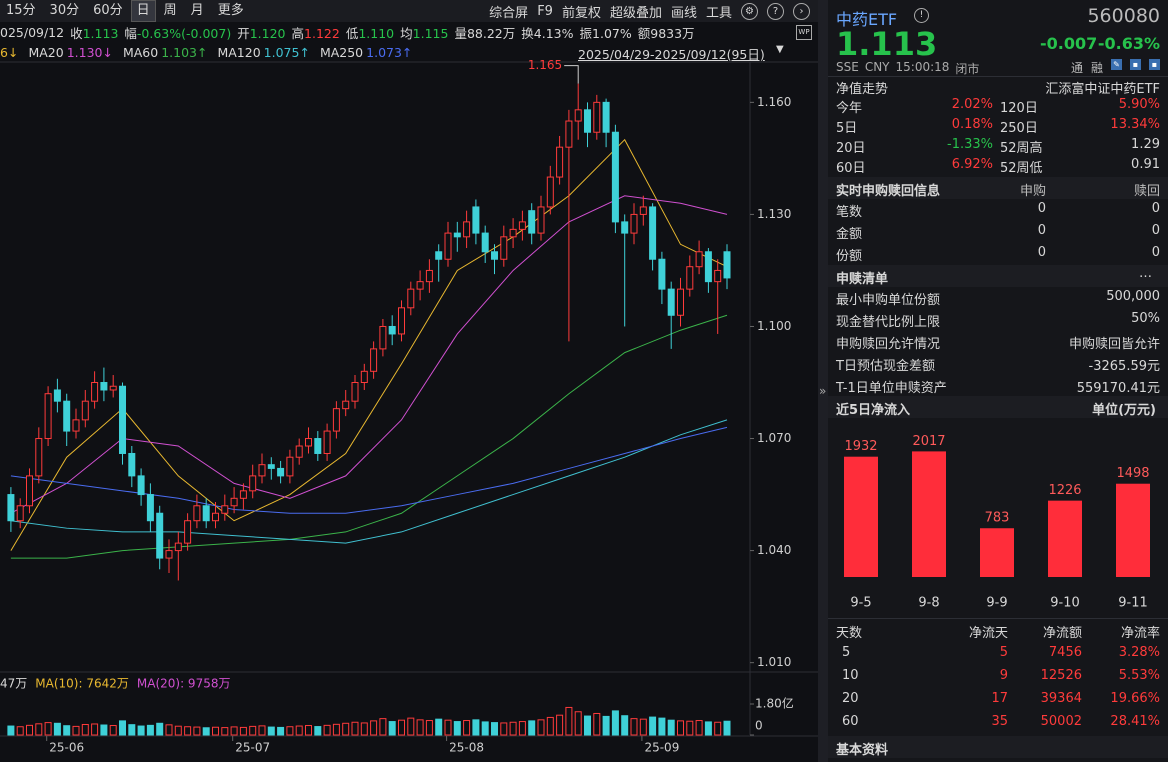 The width and height of the screenshot is (1168, 762). Describe the element at coordinates (108, 10) in the screenshot. I see `period-tab: 60分` at that location.